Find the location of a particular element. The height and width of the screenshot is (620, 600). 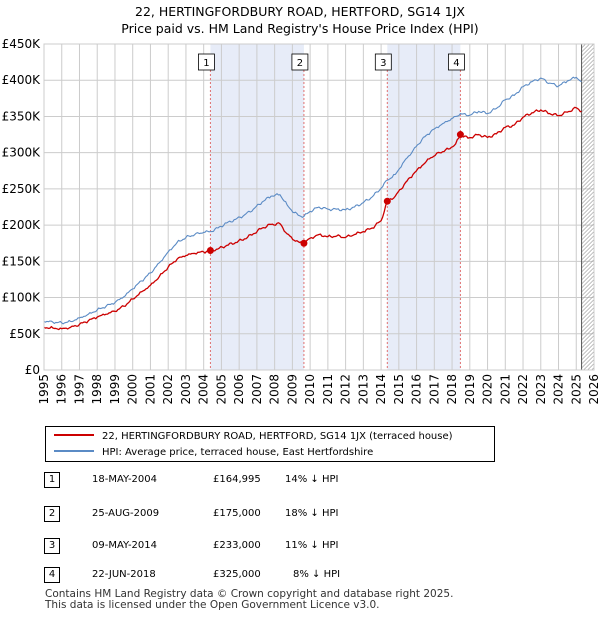

x-tick-label: 2001 is located at coordinates (150, 389).